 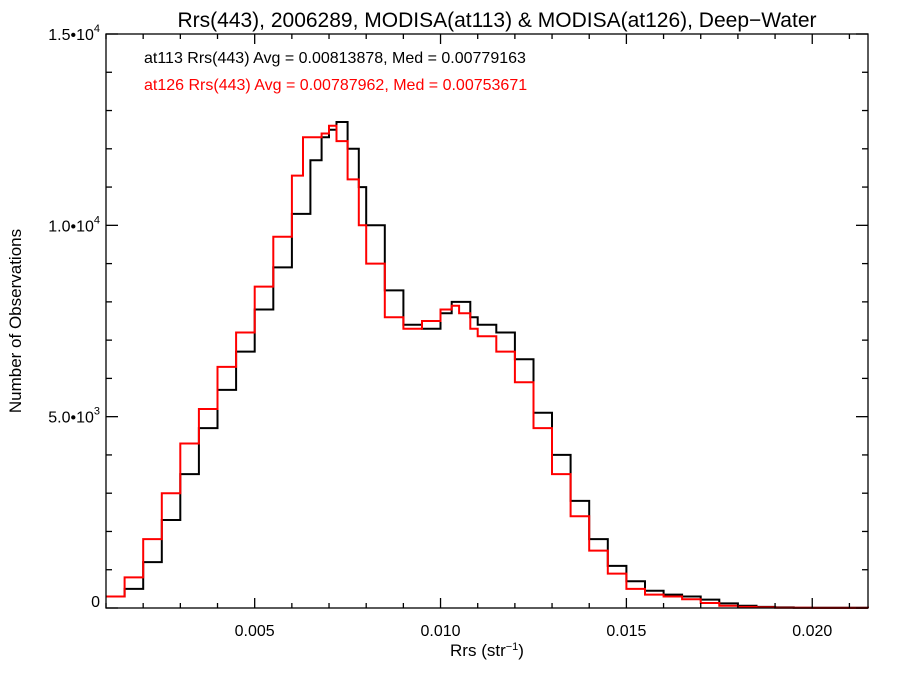 I want to click on x-axis-label-exponent: −1, so click(x=512, y=647).